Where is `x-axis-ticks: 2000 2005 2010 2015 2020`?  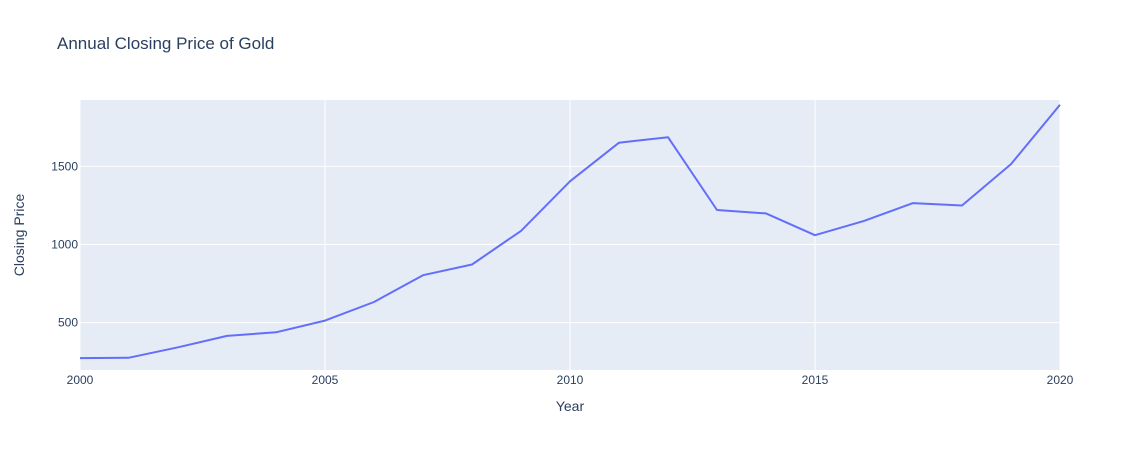 x-axis-ticks: 2000 2005 2010 2015 2020 is located at coordinates (570, 380).